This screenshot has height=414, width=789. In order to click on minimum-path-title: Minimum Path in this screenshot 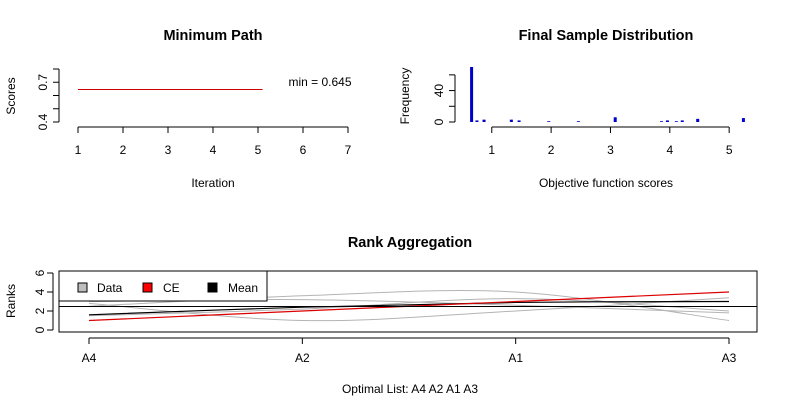, I will do `click(212, 36)`.